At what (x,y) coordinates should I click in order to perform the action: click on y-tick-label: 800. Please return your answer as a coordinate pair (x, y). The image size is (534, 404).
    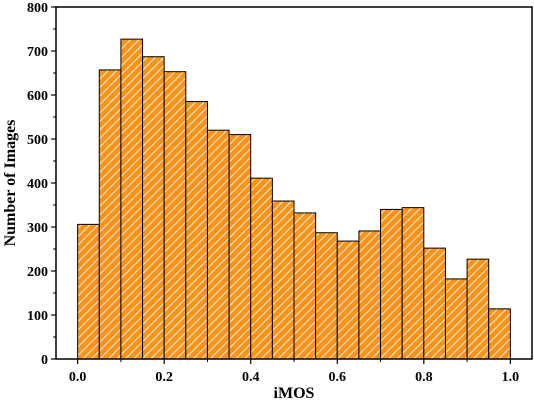
    Looking at the image, I should click on (37, 8).